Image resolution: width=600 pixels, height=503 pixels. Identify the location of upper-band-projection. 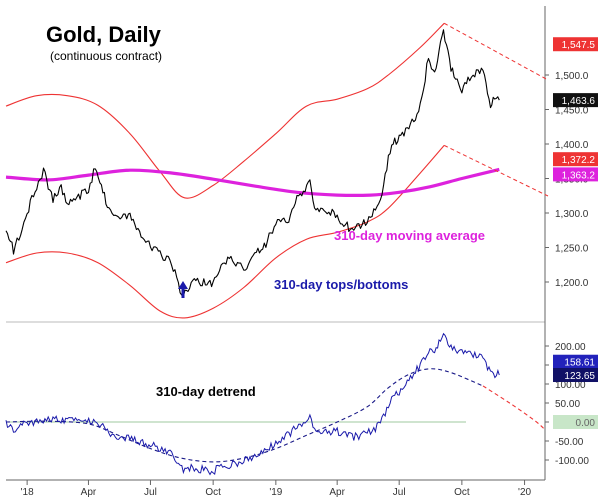
(496, 51).